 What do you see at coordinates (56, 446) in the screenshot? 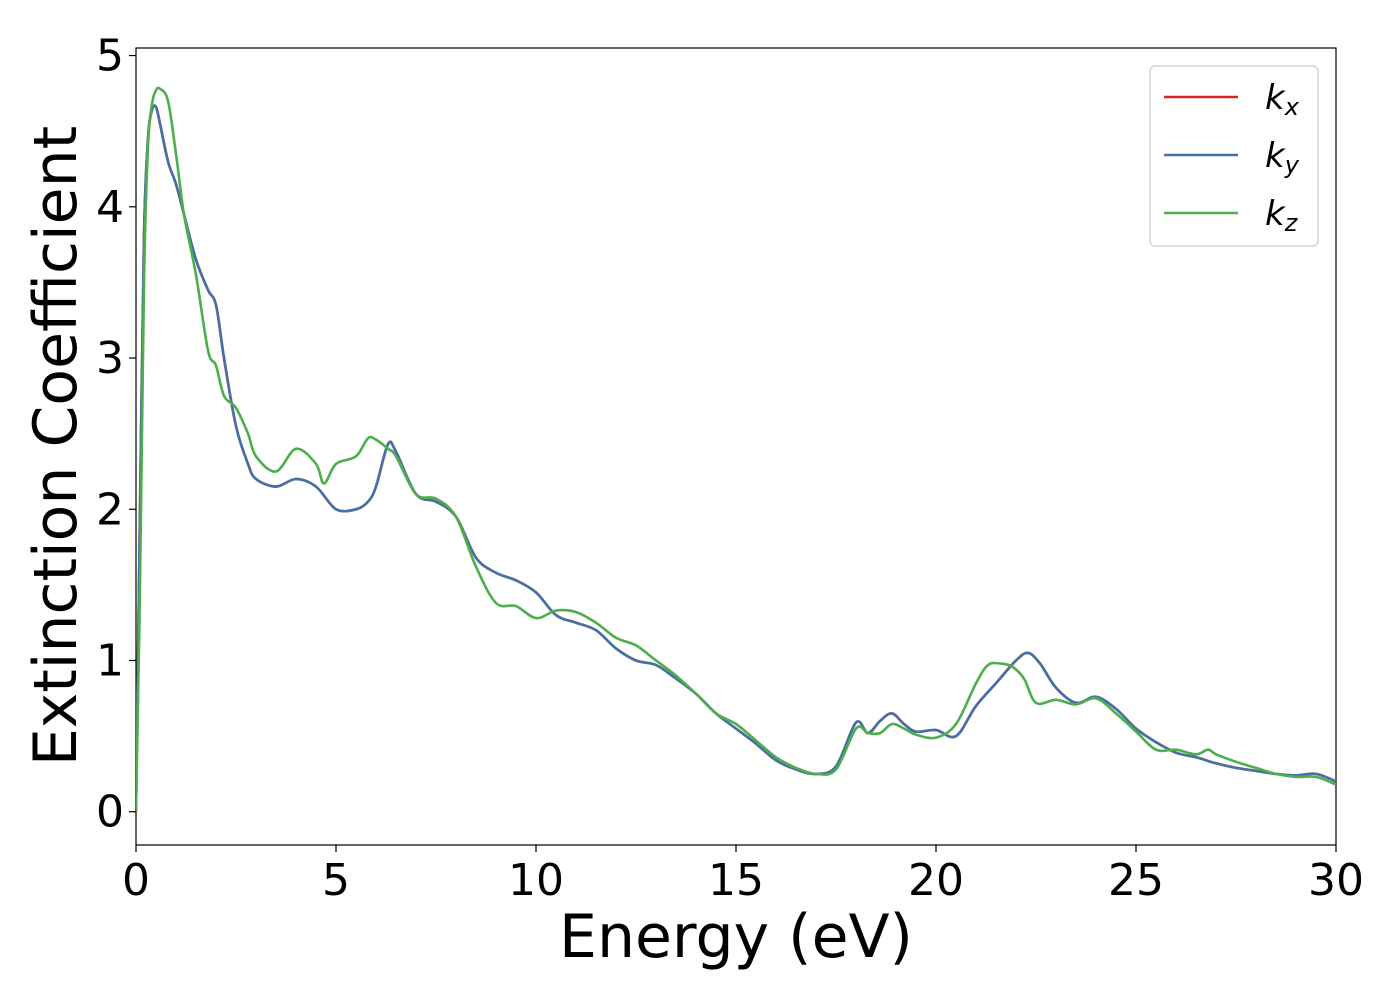
I see `y-axis-label: Extinction Coefficient` at bounding box center [56, 446].